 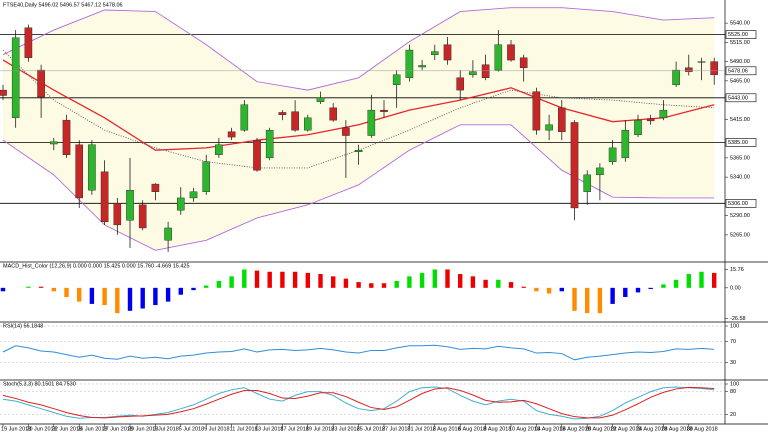 What do you see at coordinates (575, 429) in the screenshot?
I see `x-tick-label: 16 Aug 2018` at bounding box center [575, 429].